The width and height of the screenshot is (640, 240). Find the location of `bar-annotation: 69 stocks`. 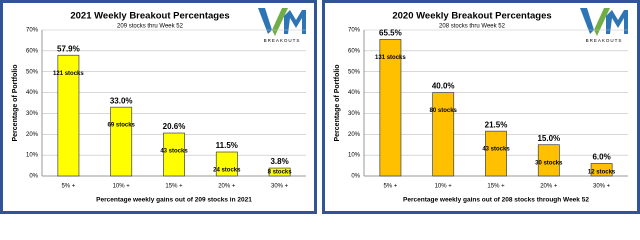

bar-annotation: 69 stocks is located at coordinates (122, 126).